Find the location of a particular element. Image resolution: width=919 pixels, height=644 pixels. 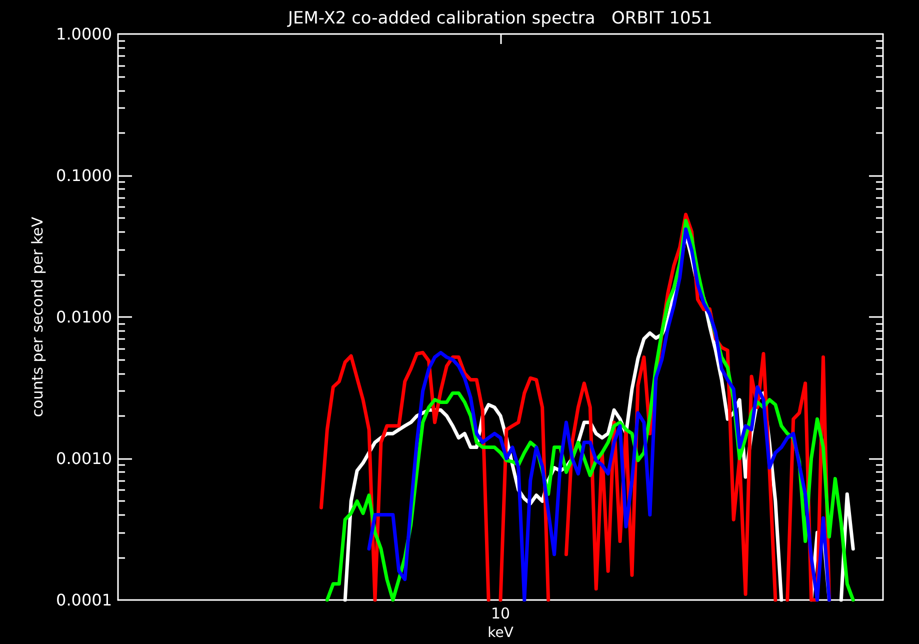

y-axis-title: counts per second per keV is located at coordinates (37, 317).